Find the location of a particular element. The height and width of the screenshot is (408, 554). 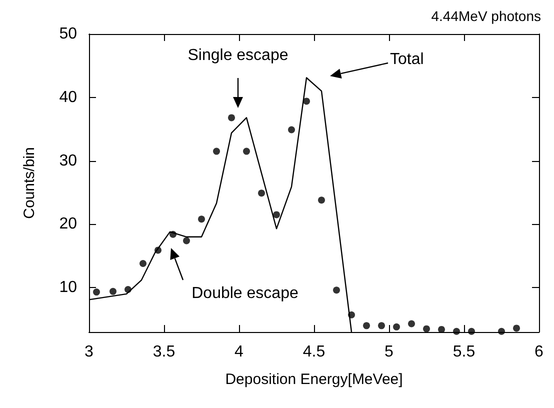

x-tick-label: 5.5 is located at coordinates (464, 352).